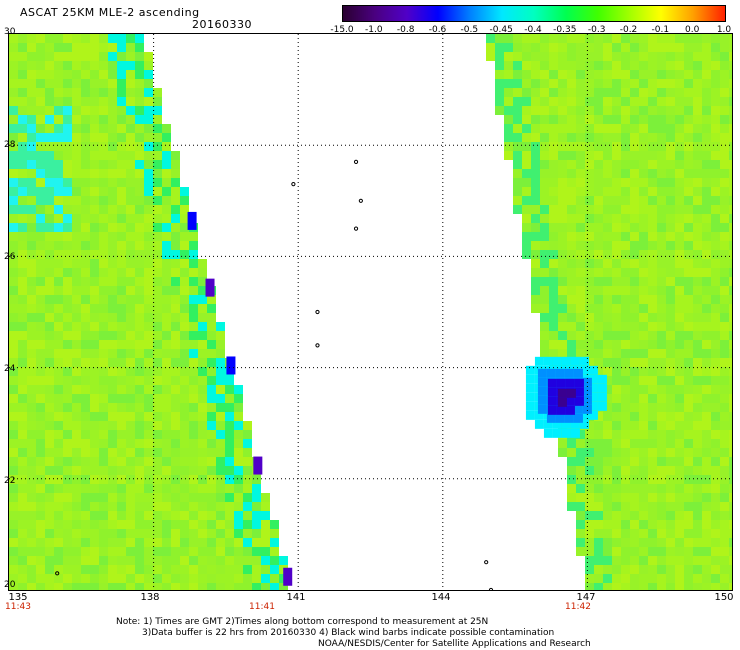 The width and height of the screenshot is (740, 650). Describe the element at coordinates (110, 12) in the screenshot. I see `product-title: ASCAT 25KM MLE-2 ascending` at that location.